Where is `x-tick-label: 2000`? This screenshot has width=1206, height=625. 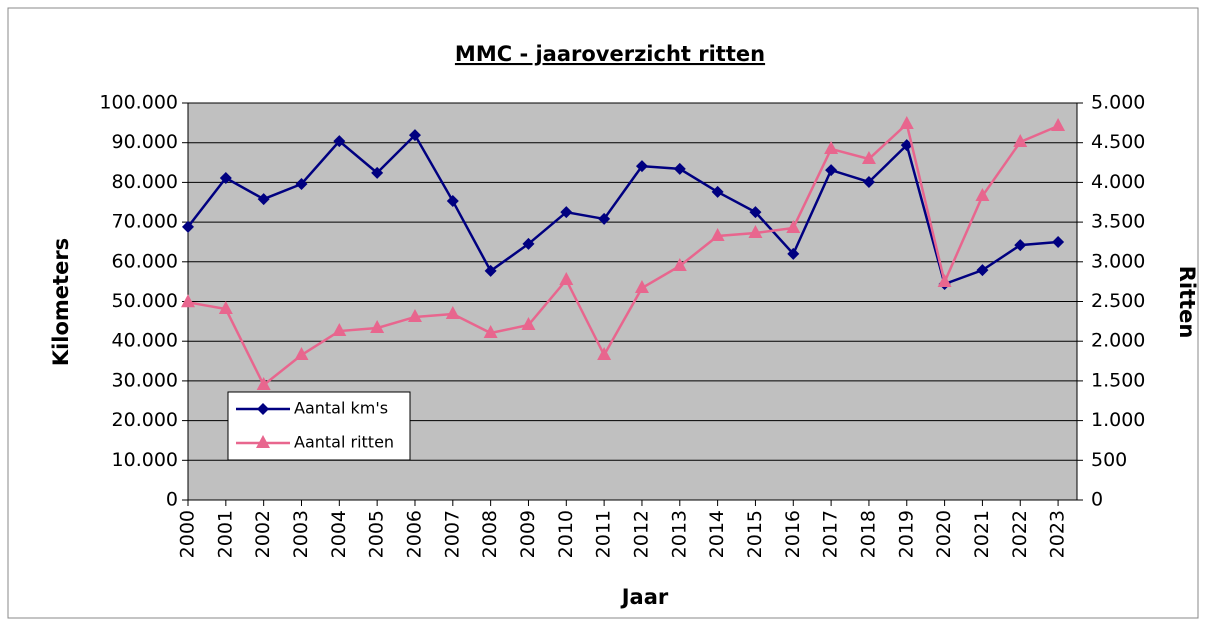 x-tick-label: 2000 is located at coordinates (188, 534).